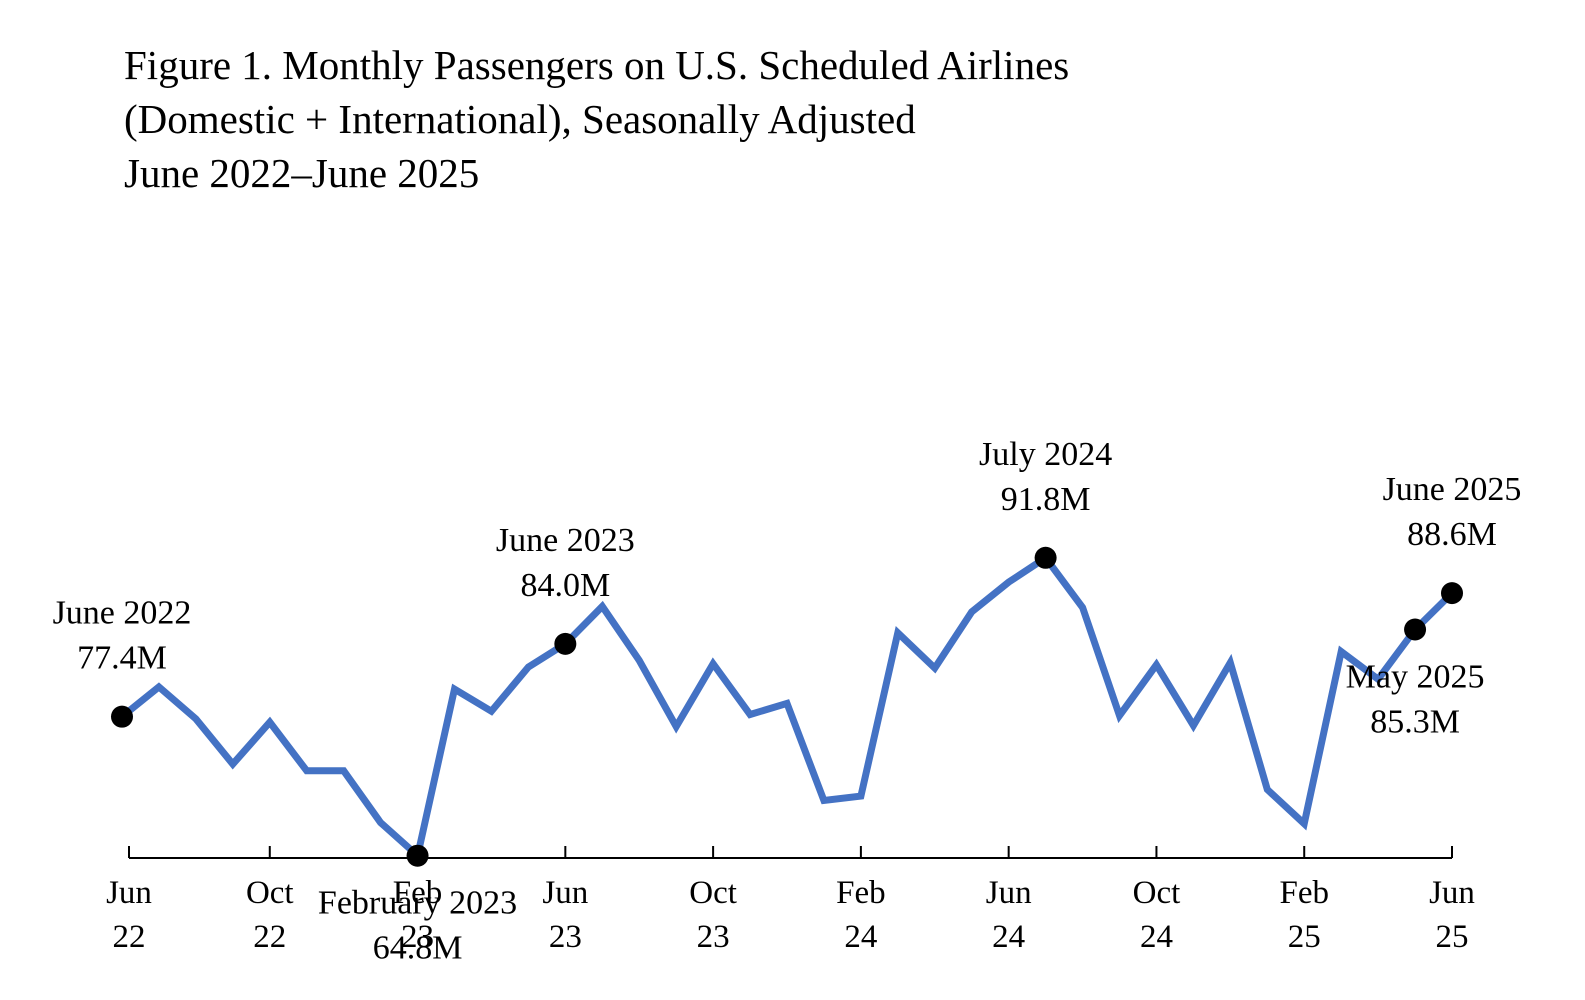  I want to click on chart-title-line-3: June 2022–June 2025, so click(302, 173).